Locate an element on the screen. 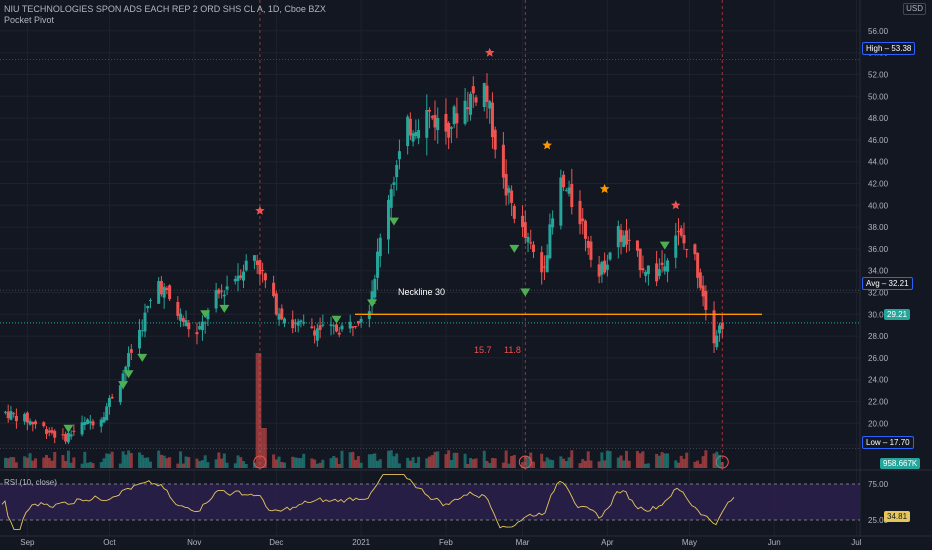 The image size is (932, 550). indicator-label: Pocket Pivot is located at coordinates (29, 20).